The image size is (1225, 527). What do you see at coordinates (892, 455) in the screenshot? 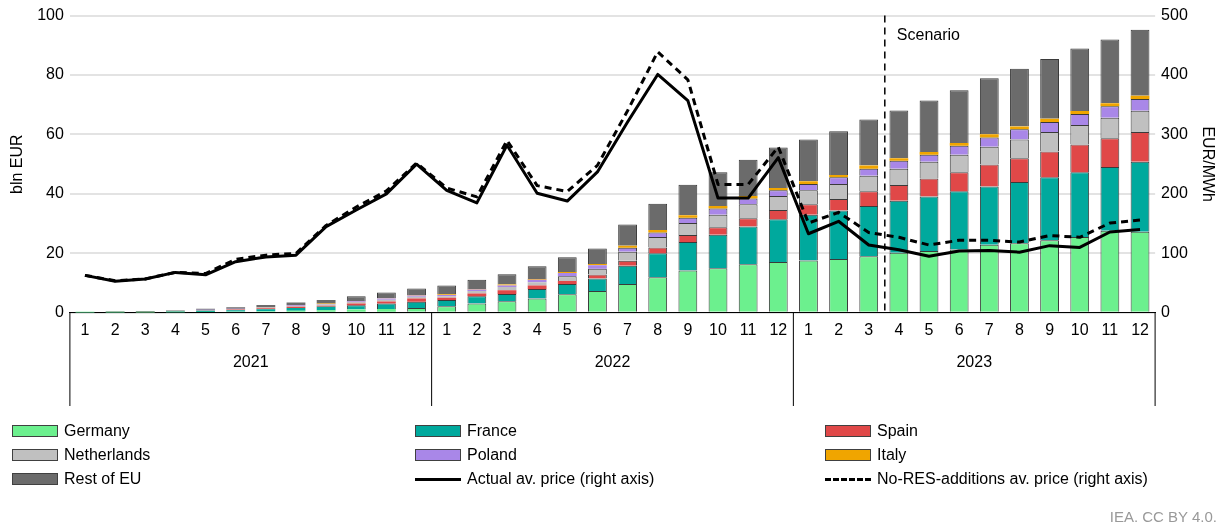
I see `legend-label: Italy` at bounding box center [892, 455].